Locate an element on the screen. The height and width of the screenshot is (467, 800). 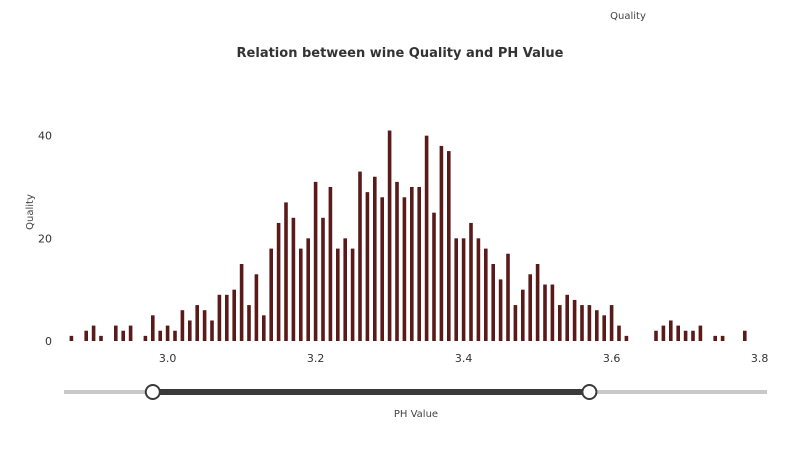
slider-max-handle is located at coordinates (589, 392).